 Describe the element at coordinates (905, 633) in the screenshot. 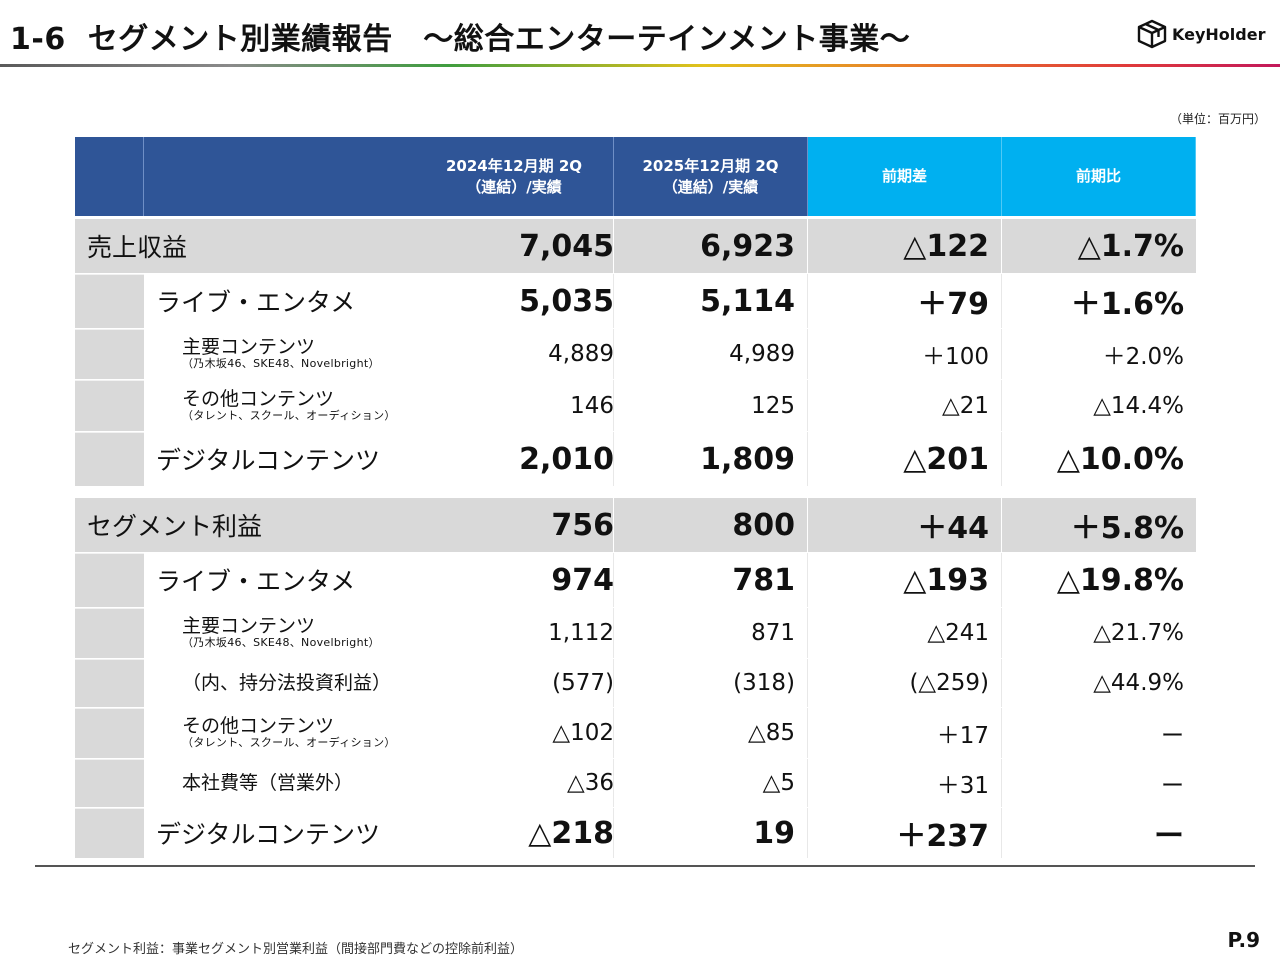

I see `value-diff: △241` at that location.